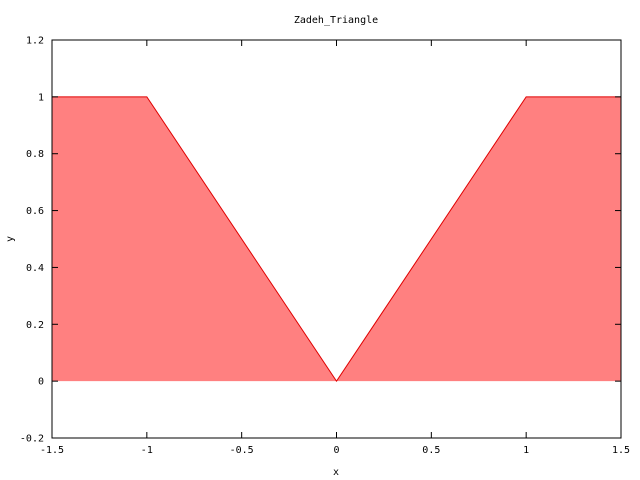  I want to click on x-tick-label: -1.5, so click(52, 450).